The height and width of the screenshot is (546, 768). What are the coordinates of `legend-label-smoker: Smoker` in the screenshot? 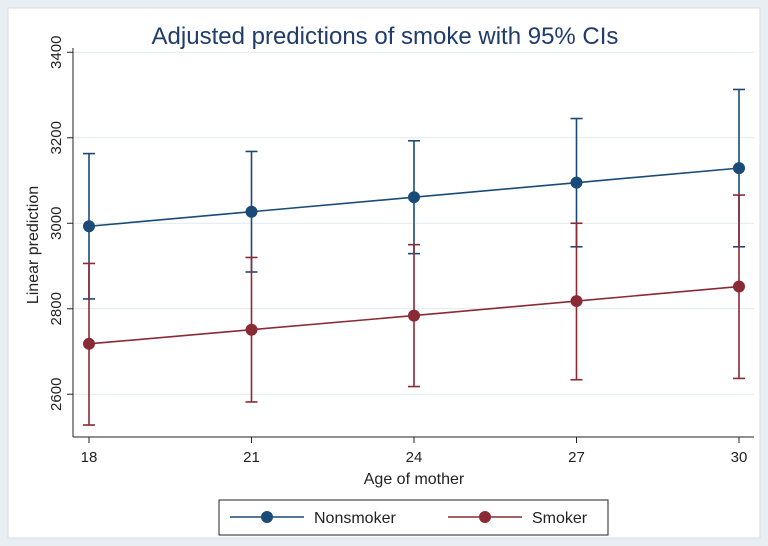 It's located at (560, 518).